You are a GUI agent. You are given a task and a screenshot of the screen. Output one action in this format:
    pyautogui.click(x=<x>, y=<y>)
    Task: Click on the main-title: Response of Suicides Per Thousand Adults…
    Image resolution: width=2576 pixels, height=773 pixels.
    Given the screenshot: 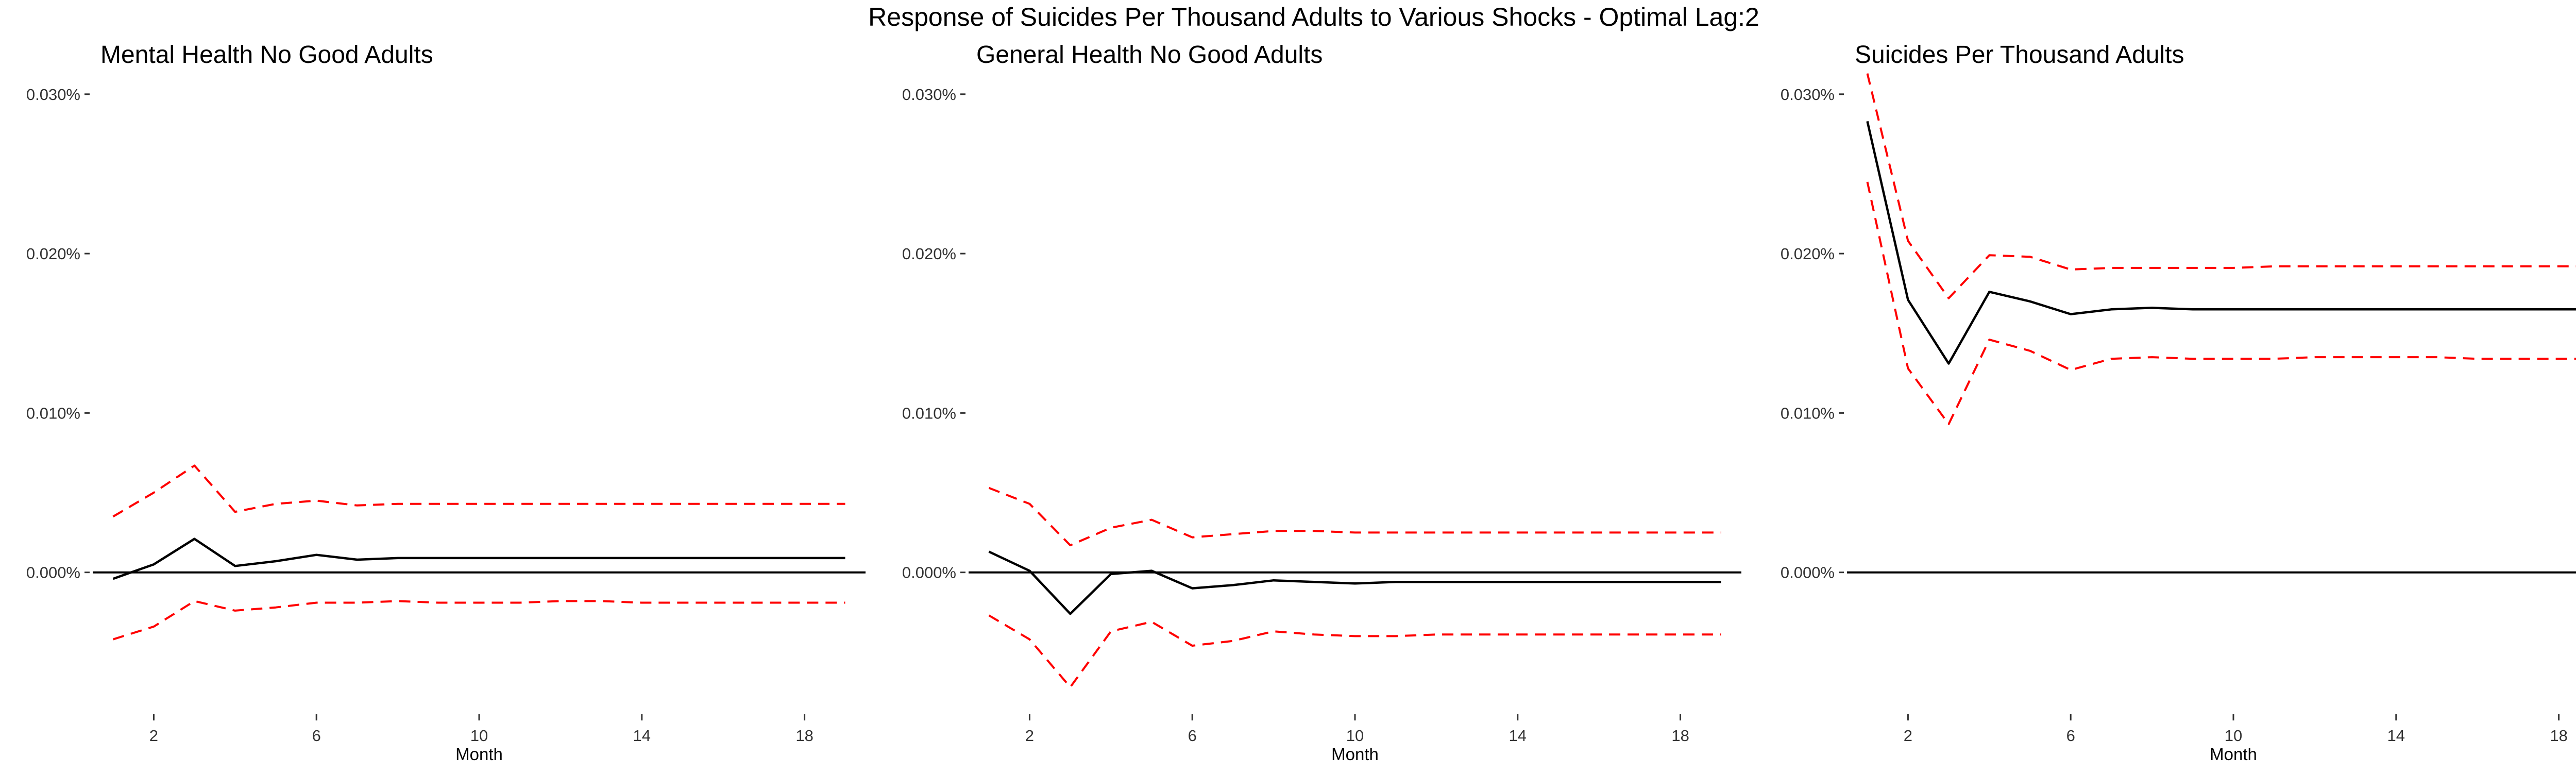 What is the action you would take?
    pyautogui.click(x=1313, y=17)
    